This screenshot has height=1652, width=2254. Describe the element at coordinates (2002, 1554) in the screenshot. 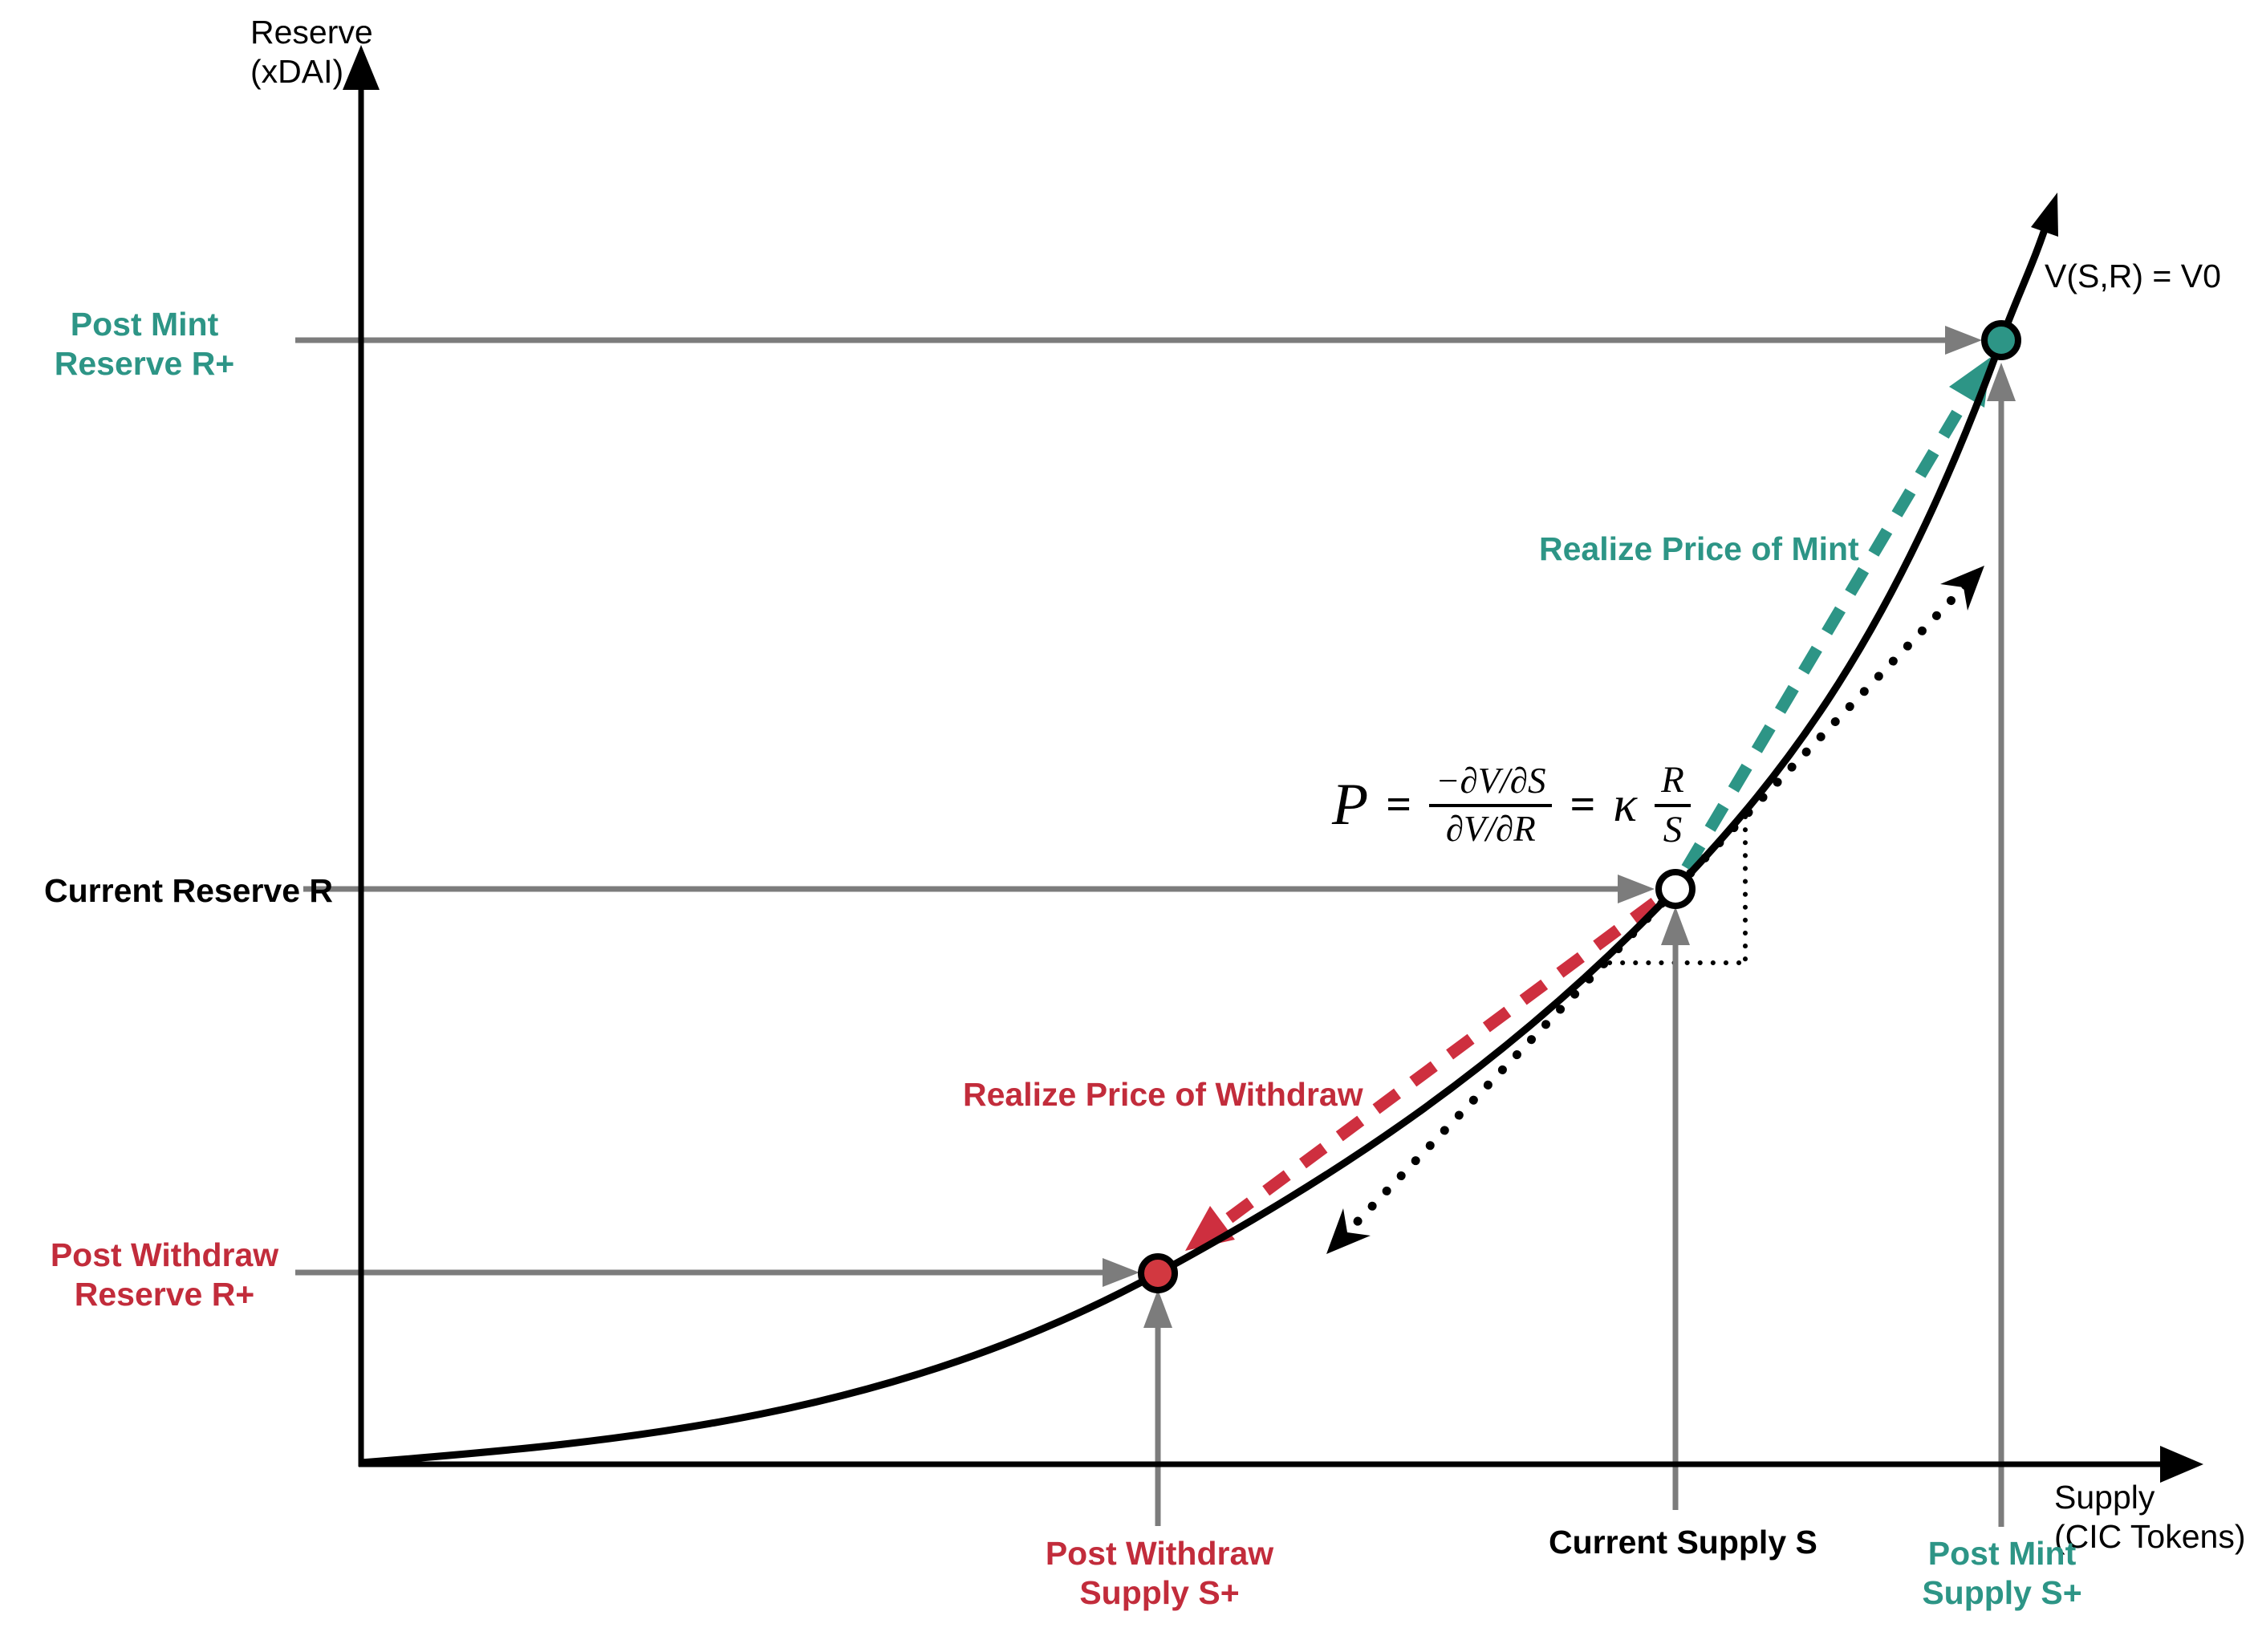

I see `post-mint-supply-line1: Post Mint` at that location.